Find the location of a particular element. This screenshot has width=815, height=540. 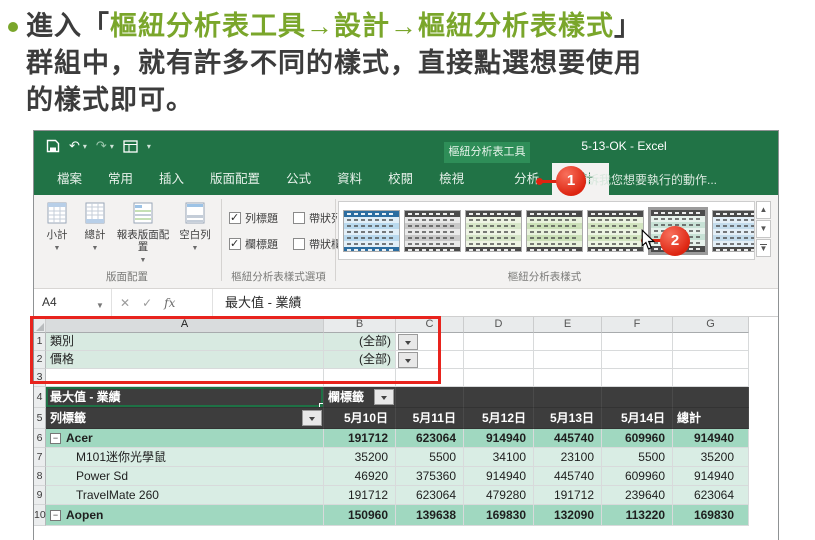

date-header: 5月13日 is located at coordinates (568, 418).